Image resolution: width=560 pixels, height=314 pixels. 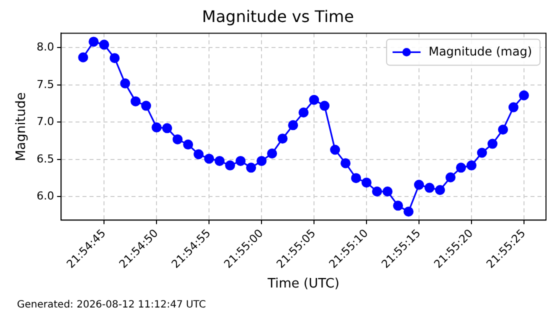 I want to click on y-tick-label: 6.5, so click(x=45, y=159).